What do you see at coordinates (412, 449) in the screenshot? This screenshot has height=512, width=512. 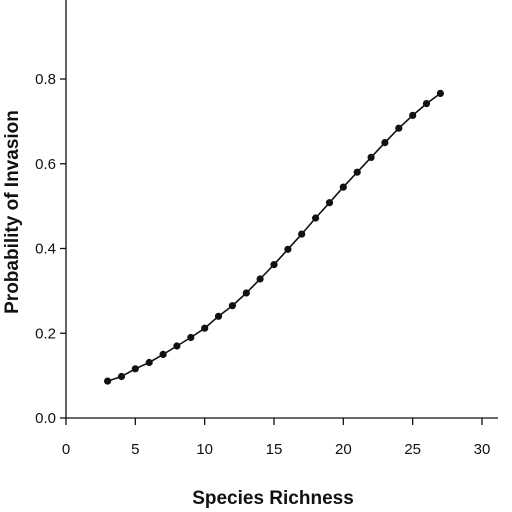 I see `x-tick-label: 25` at bounding box center [412, 449].